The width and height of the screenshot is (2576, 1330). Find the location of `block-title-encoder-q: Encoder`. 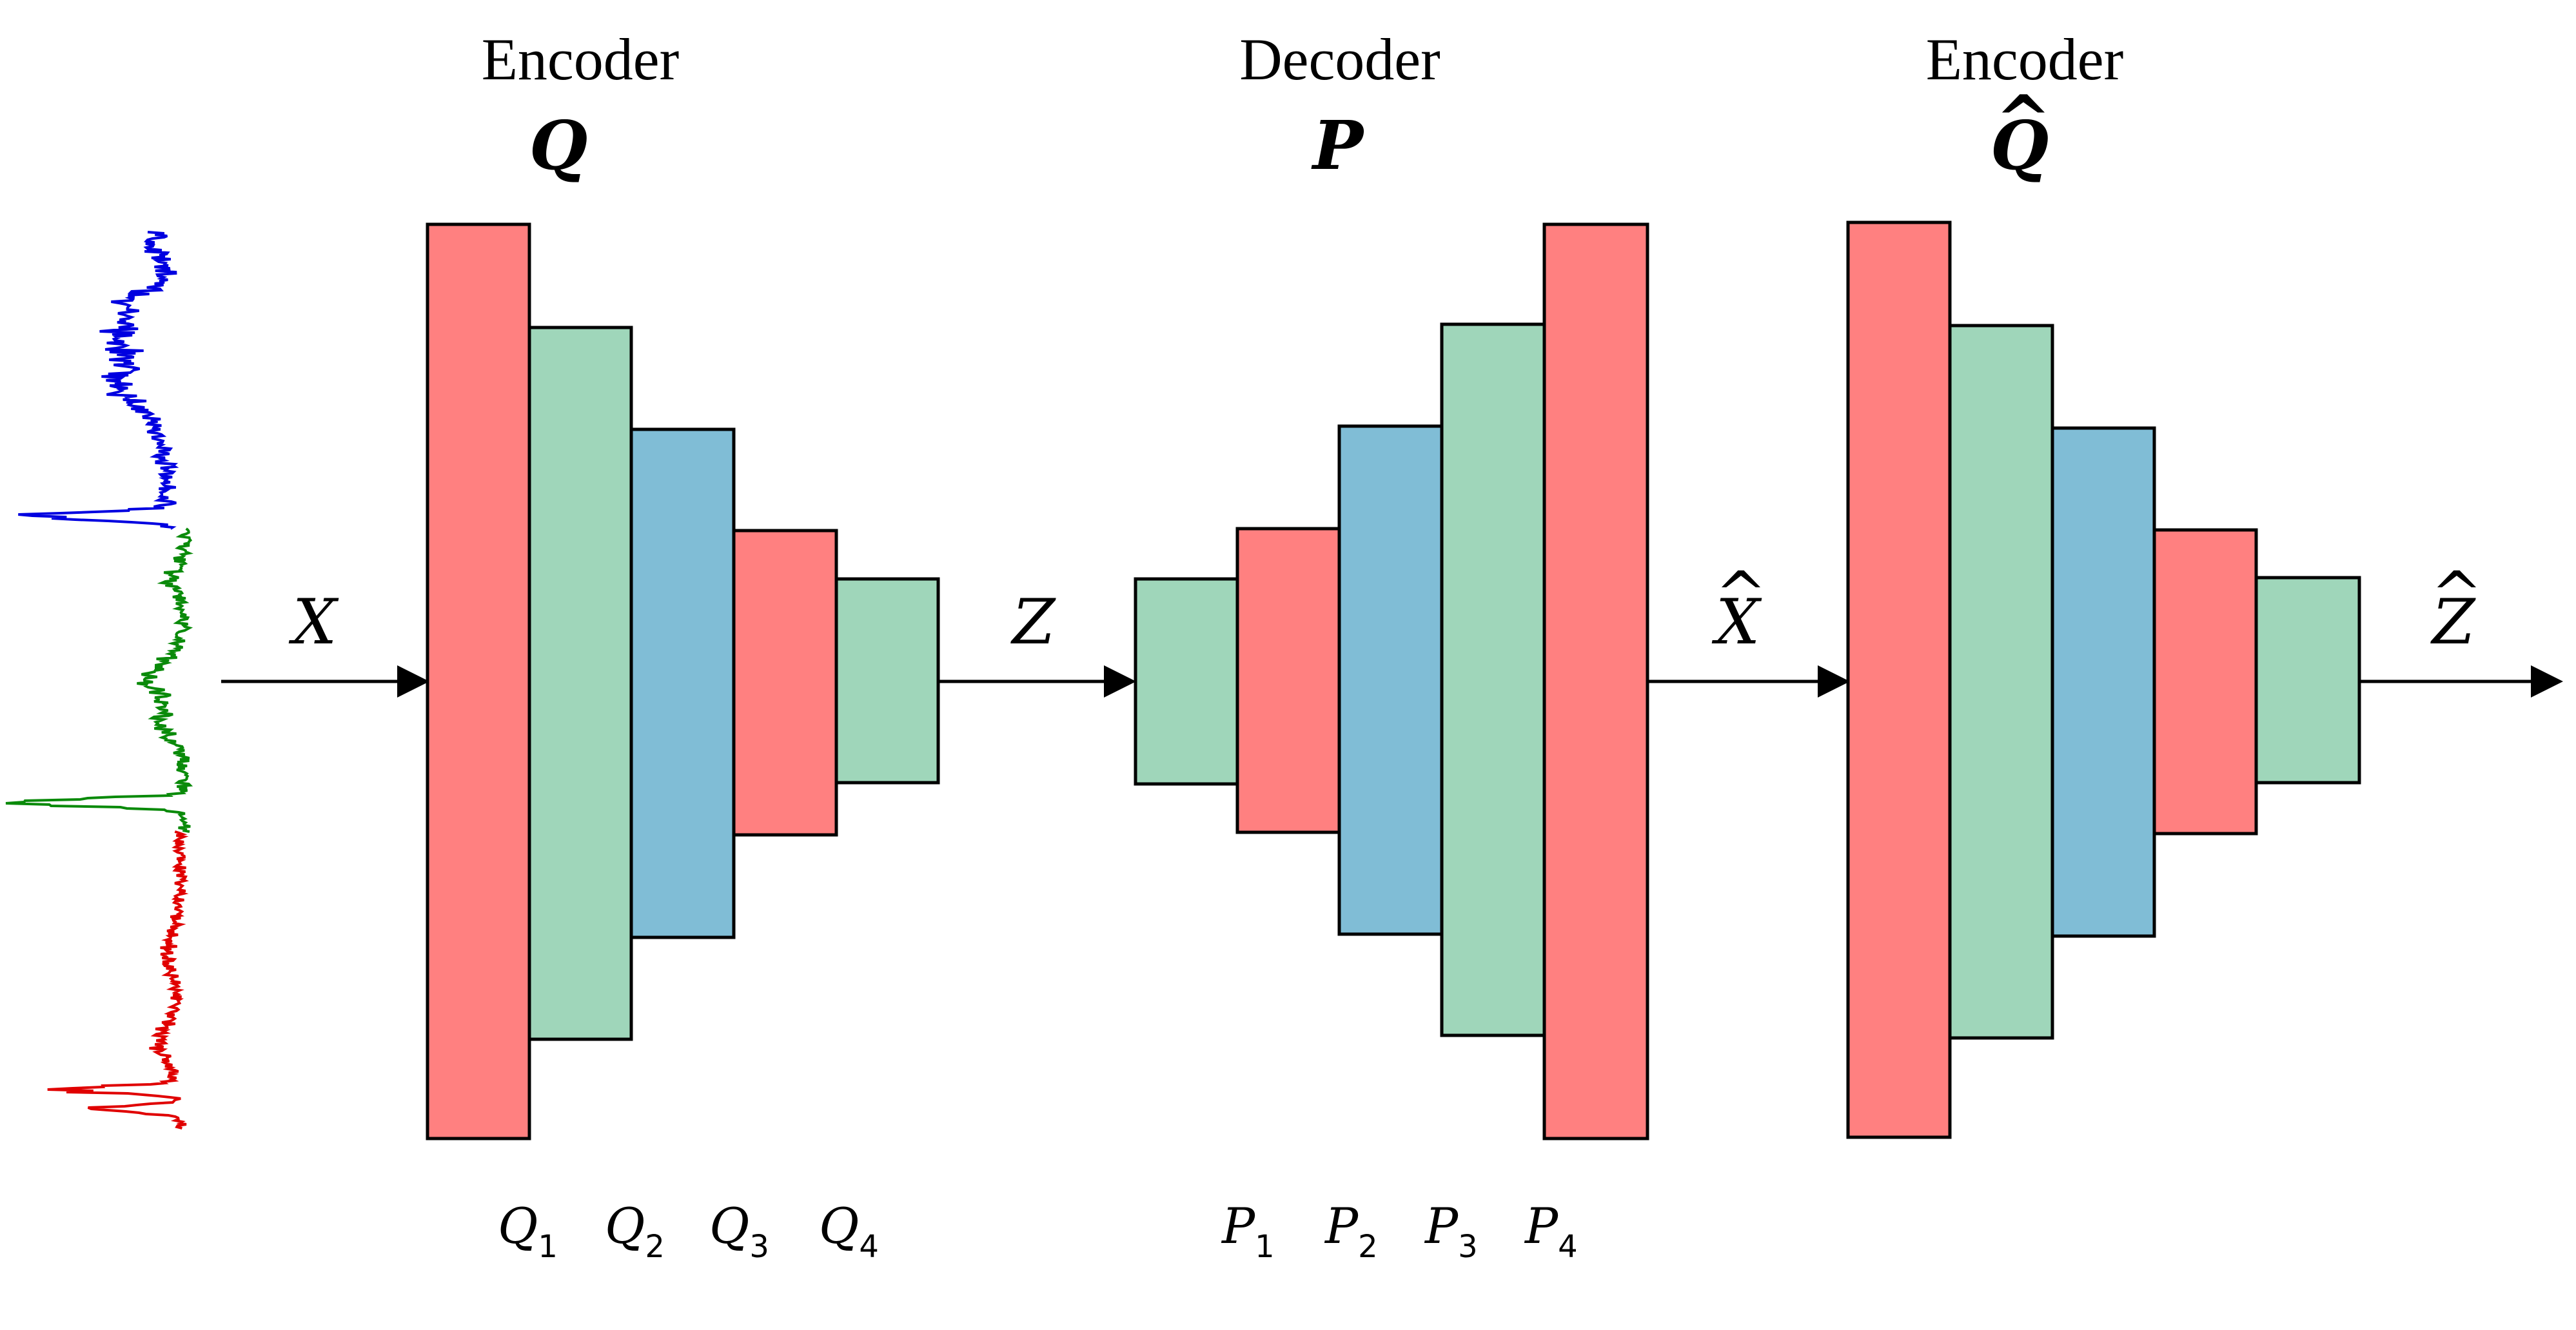

block-title-encoder-q: Encoder is located at coordinates (581, 59).